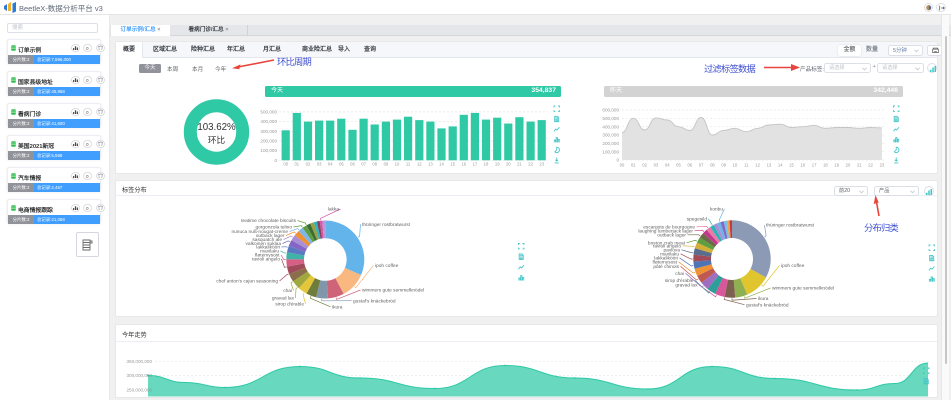 The height and width of the screenshot is (400, 951). What do you see at coordinates (259, 232) in the screenshot?
I see `svg-text: nunuca nuß-nougat-creme` at bounding box center [259, 232].